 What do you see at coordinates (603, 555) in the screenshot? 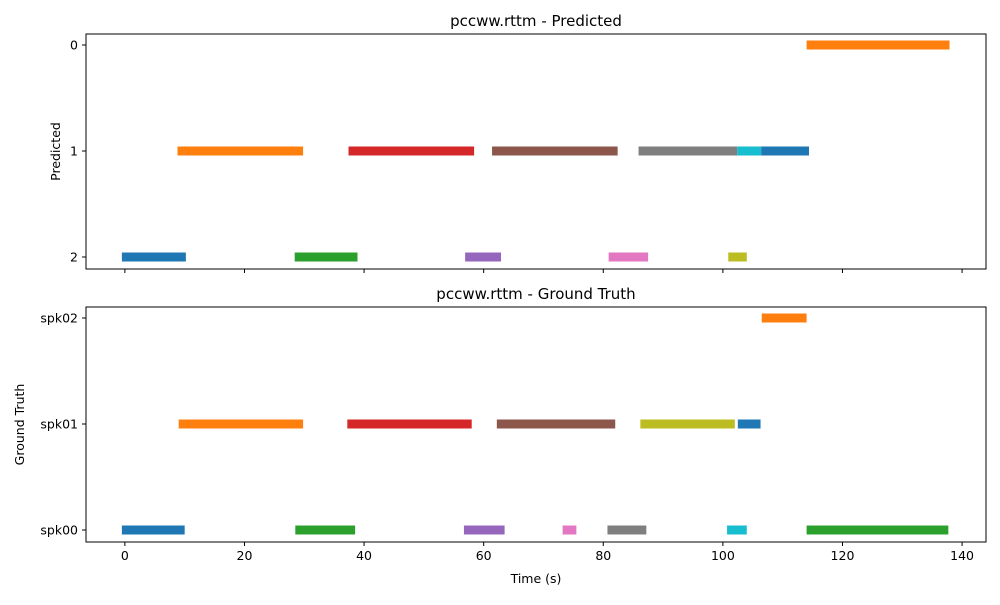
I see `x-tick-label: 80` at bounding box center [603, 555].